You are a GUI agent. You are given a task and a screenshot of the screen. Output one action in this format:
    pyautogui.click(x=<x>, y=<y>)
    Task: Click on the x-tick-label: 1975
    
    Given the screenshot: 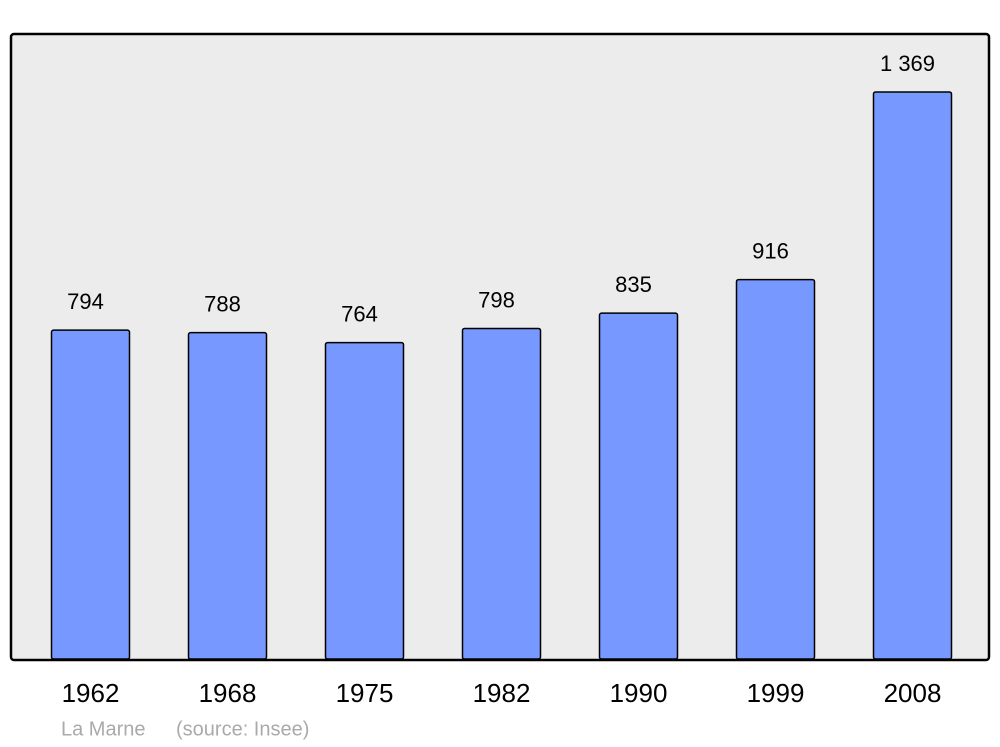 What is the action you would take?
    pyautogui.click(x=365, y=693)
    